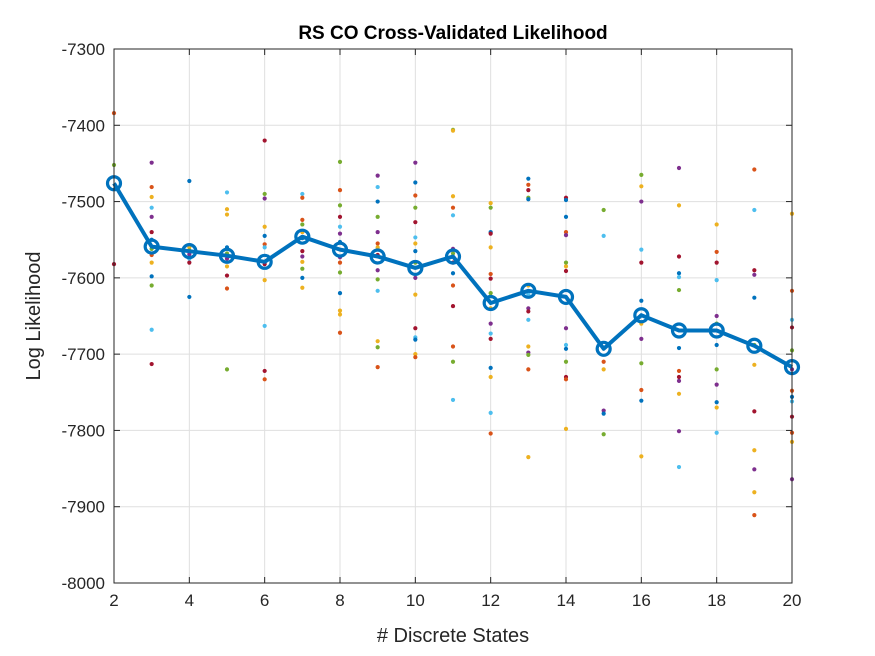  What do you see at coordinates (452, 33) in the screenshot?
I see `chart-title: RS CO Cross-Validated Likelihood` at bounding box center [452, 33].